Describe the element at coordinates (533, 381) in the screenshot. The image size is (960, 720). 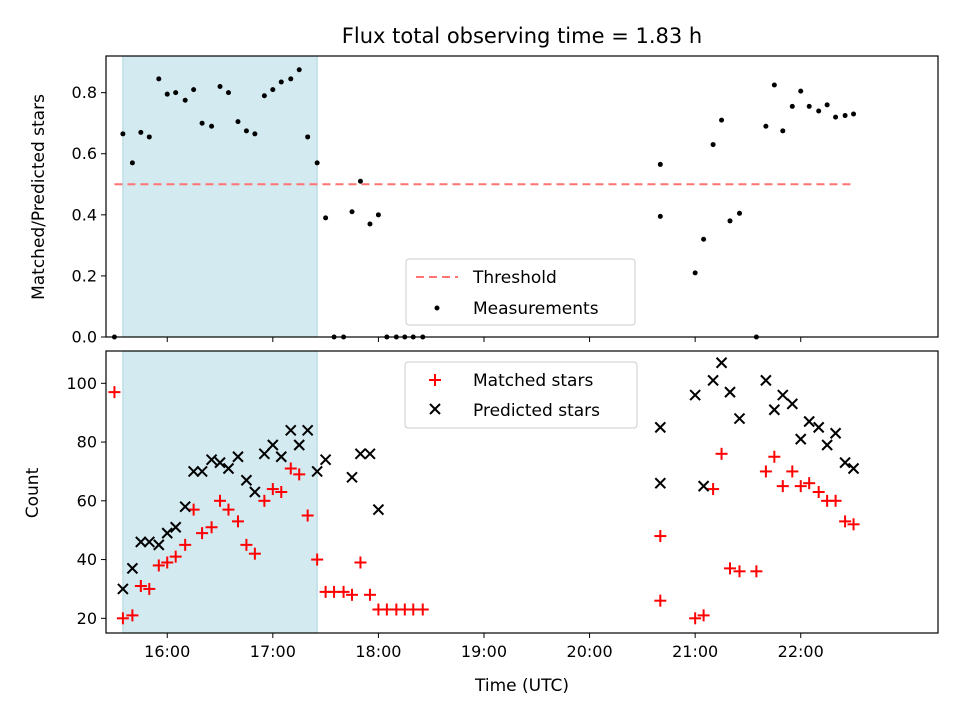
I see `legend-matched-label: Matched stars` at that location.